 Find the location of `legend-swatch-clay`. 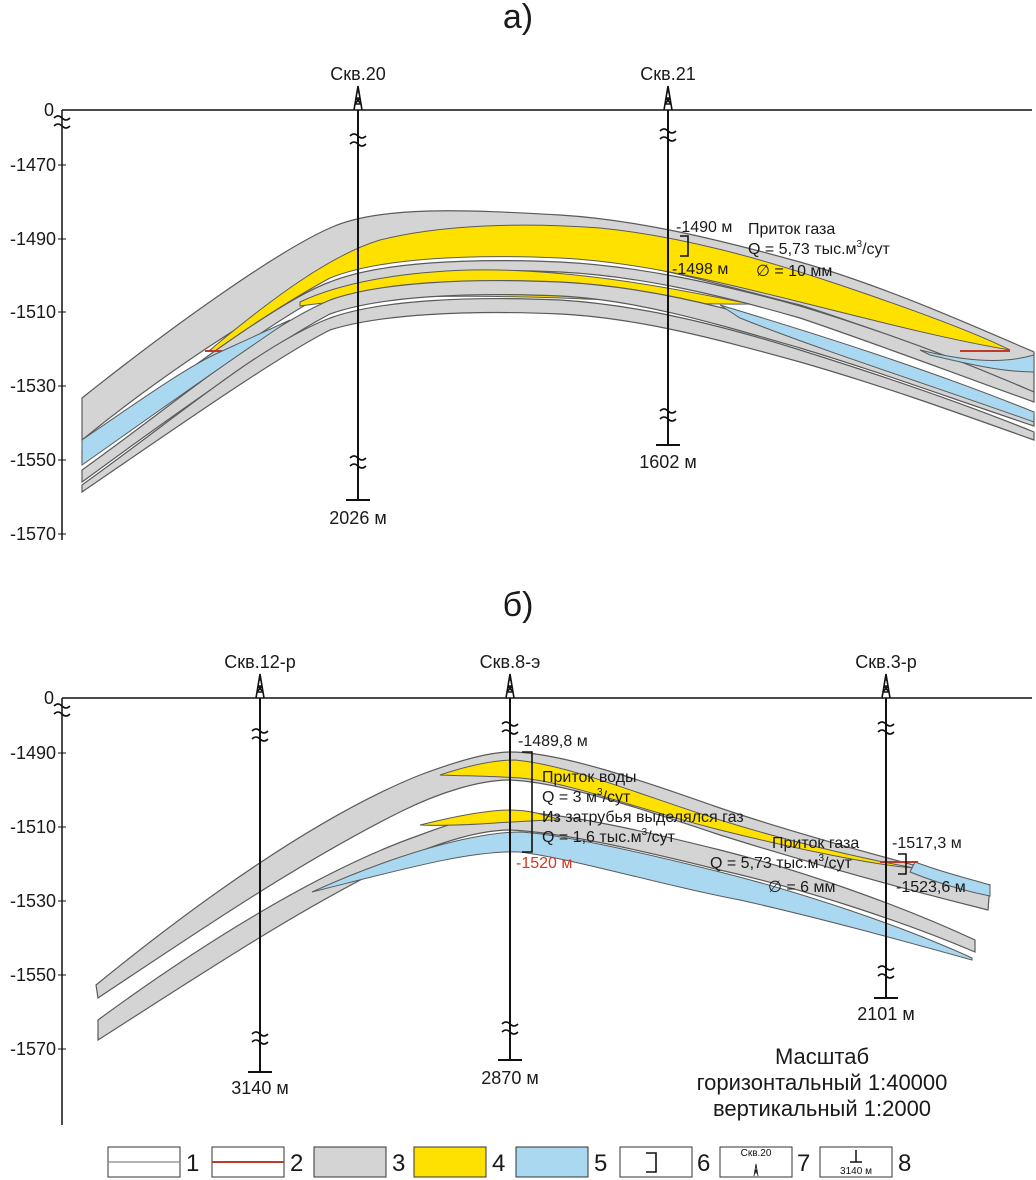

legend-swatch-clay is located at coordinates (350, 1162).